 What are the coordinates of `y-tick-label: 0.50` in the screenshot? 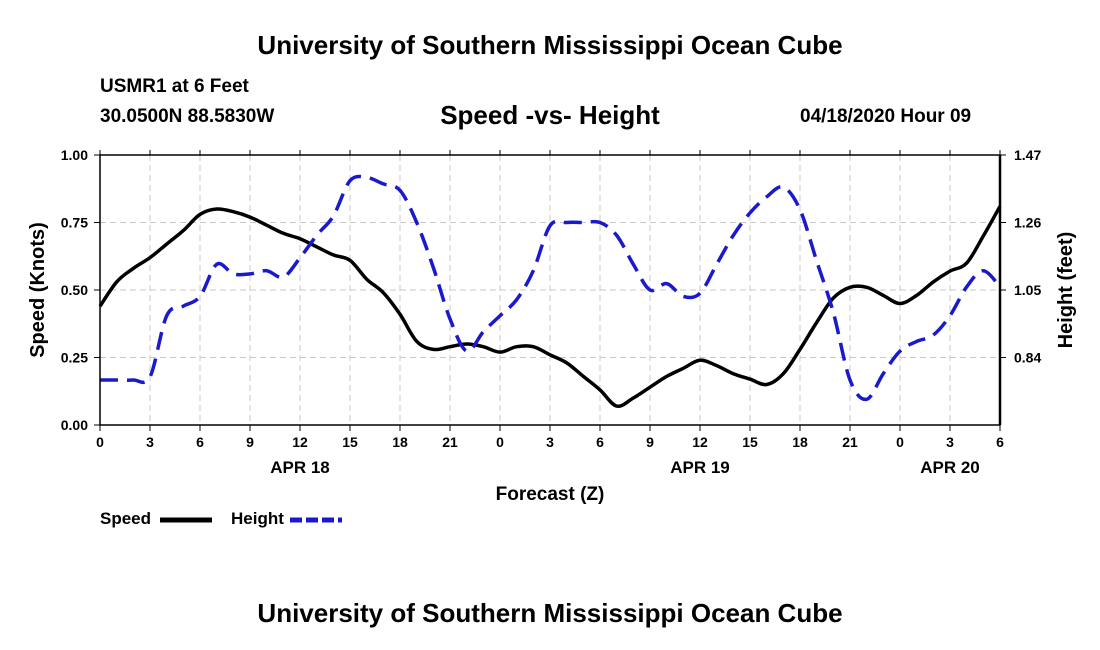 It's located at (74, 290).